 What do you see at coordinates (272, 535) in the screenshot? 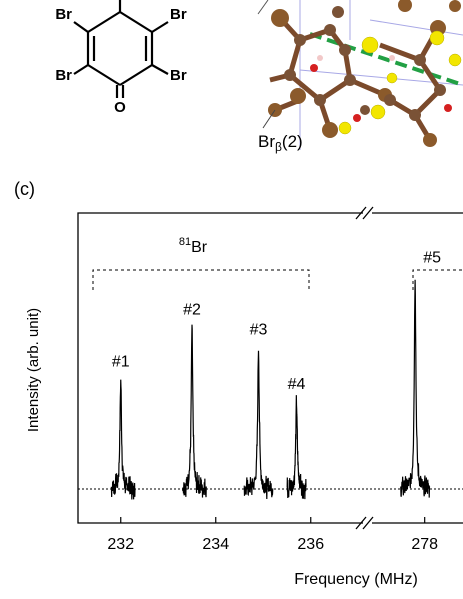
I see `x-axis-ticks: 232 234 236 278` at bounding box center [272, 535].